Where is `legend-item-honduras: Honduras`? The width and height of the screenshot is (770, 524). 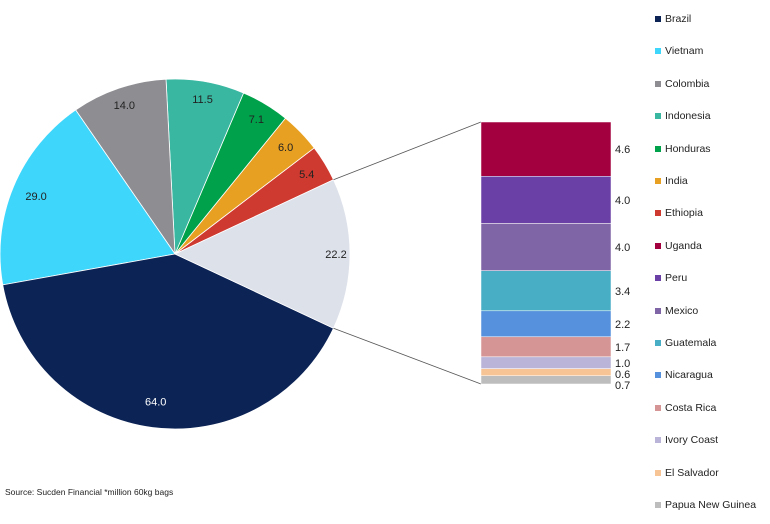
legend-item-honduras: Honduras is located at coordinates (683, 149).